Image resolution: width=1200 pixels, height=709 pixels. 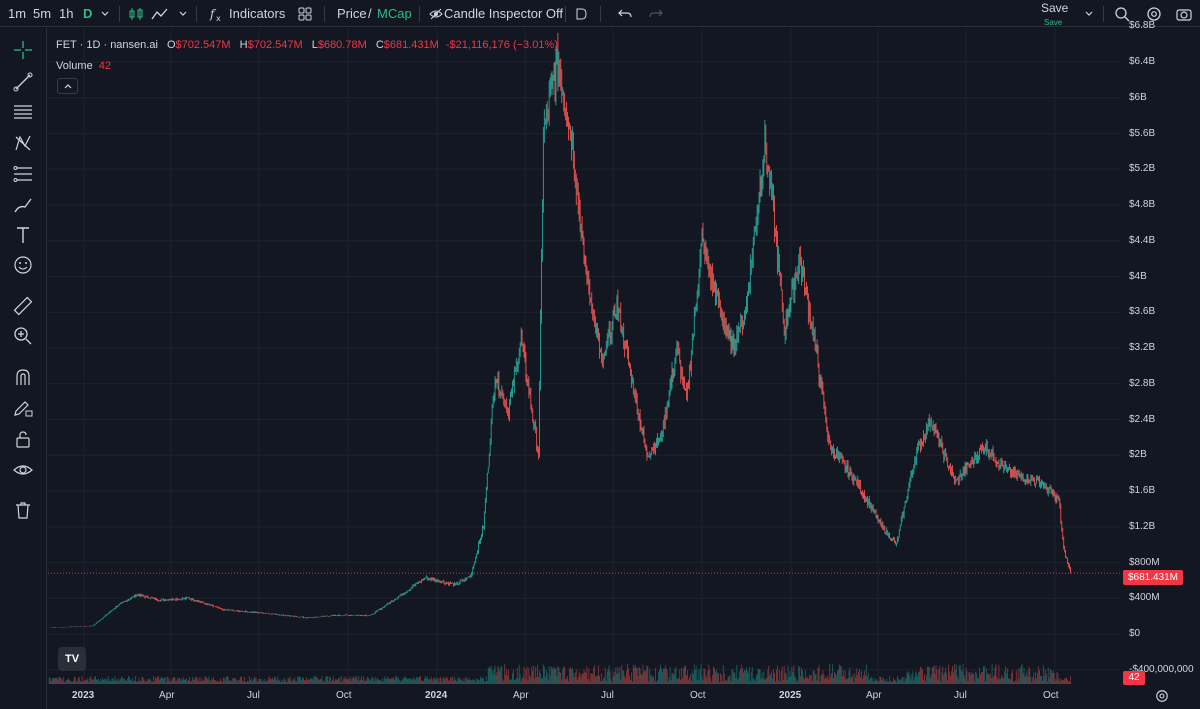 What do you see at coordinates (1138, 276) in the screenshot?
I see `price-tick-label: $4B` at bounding box center [1138, 276].